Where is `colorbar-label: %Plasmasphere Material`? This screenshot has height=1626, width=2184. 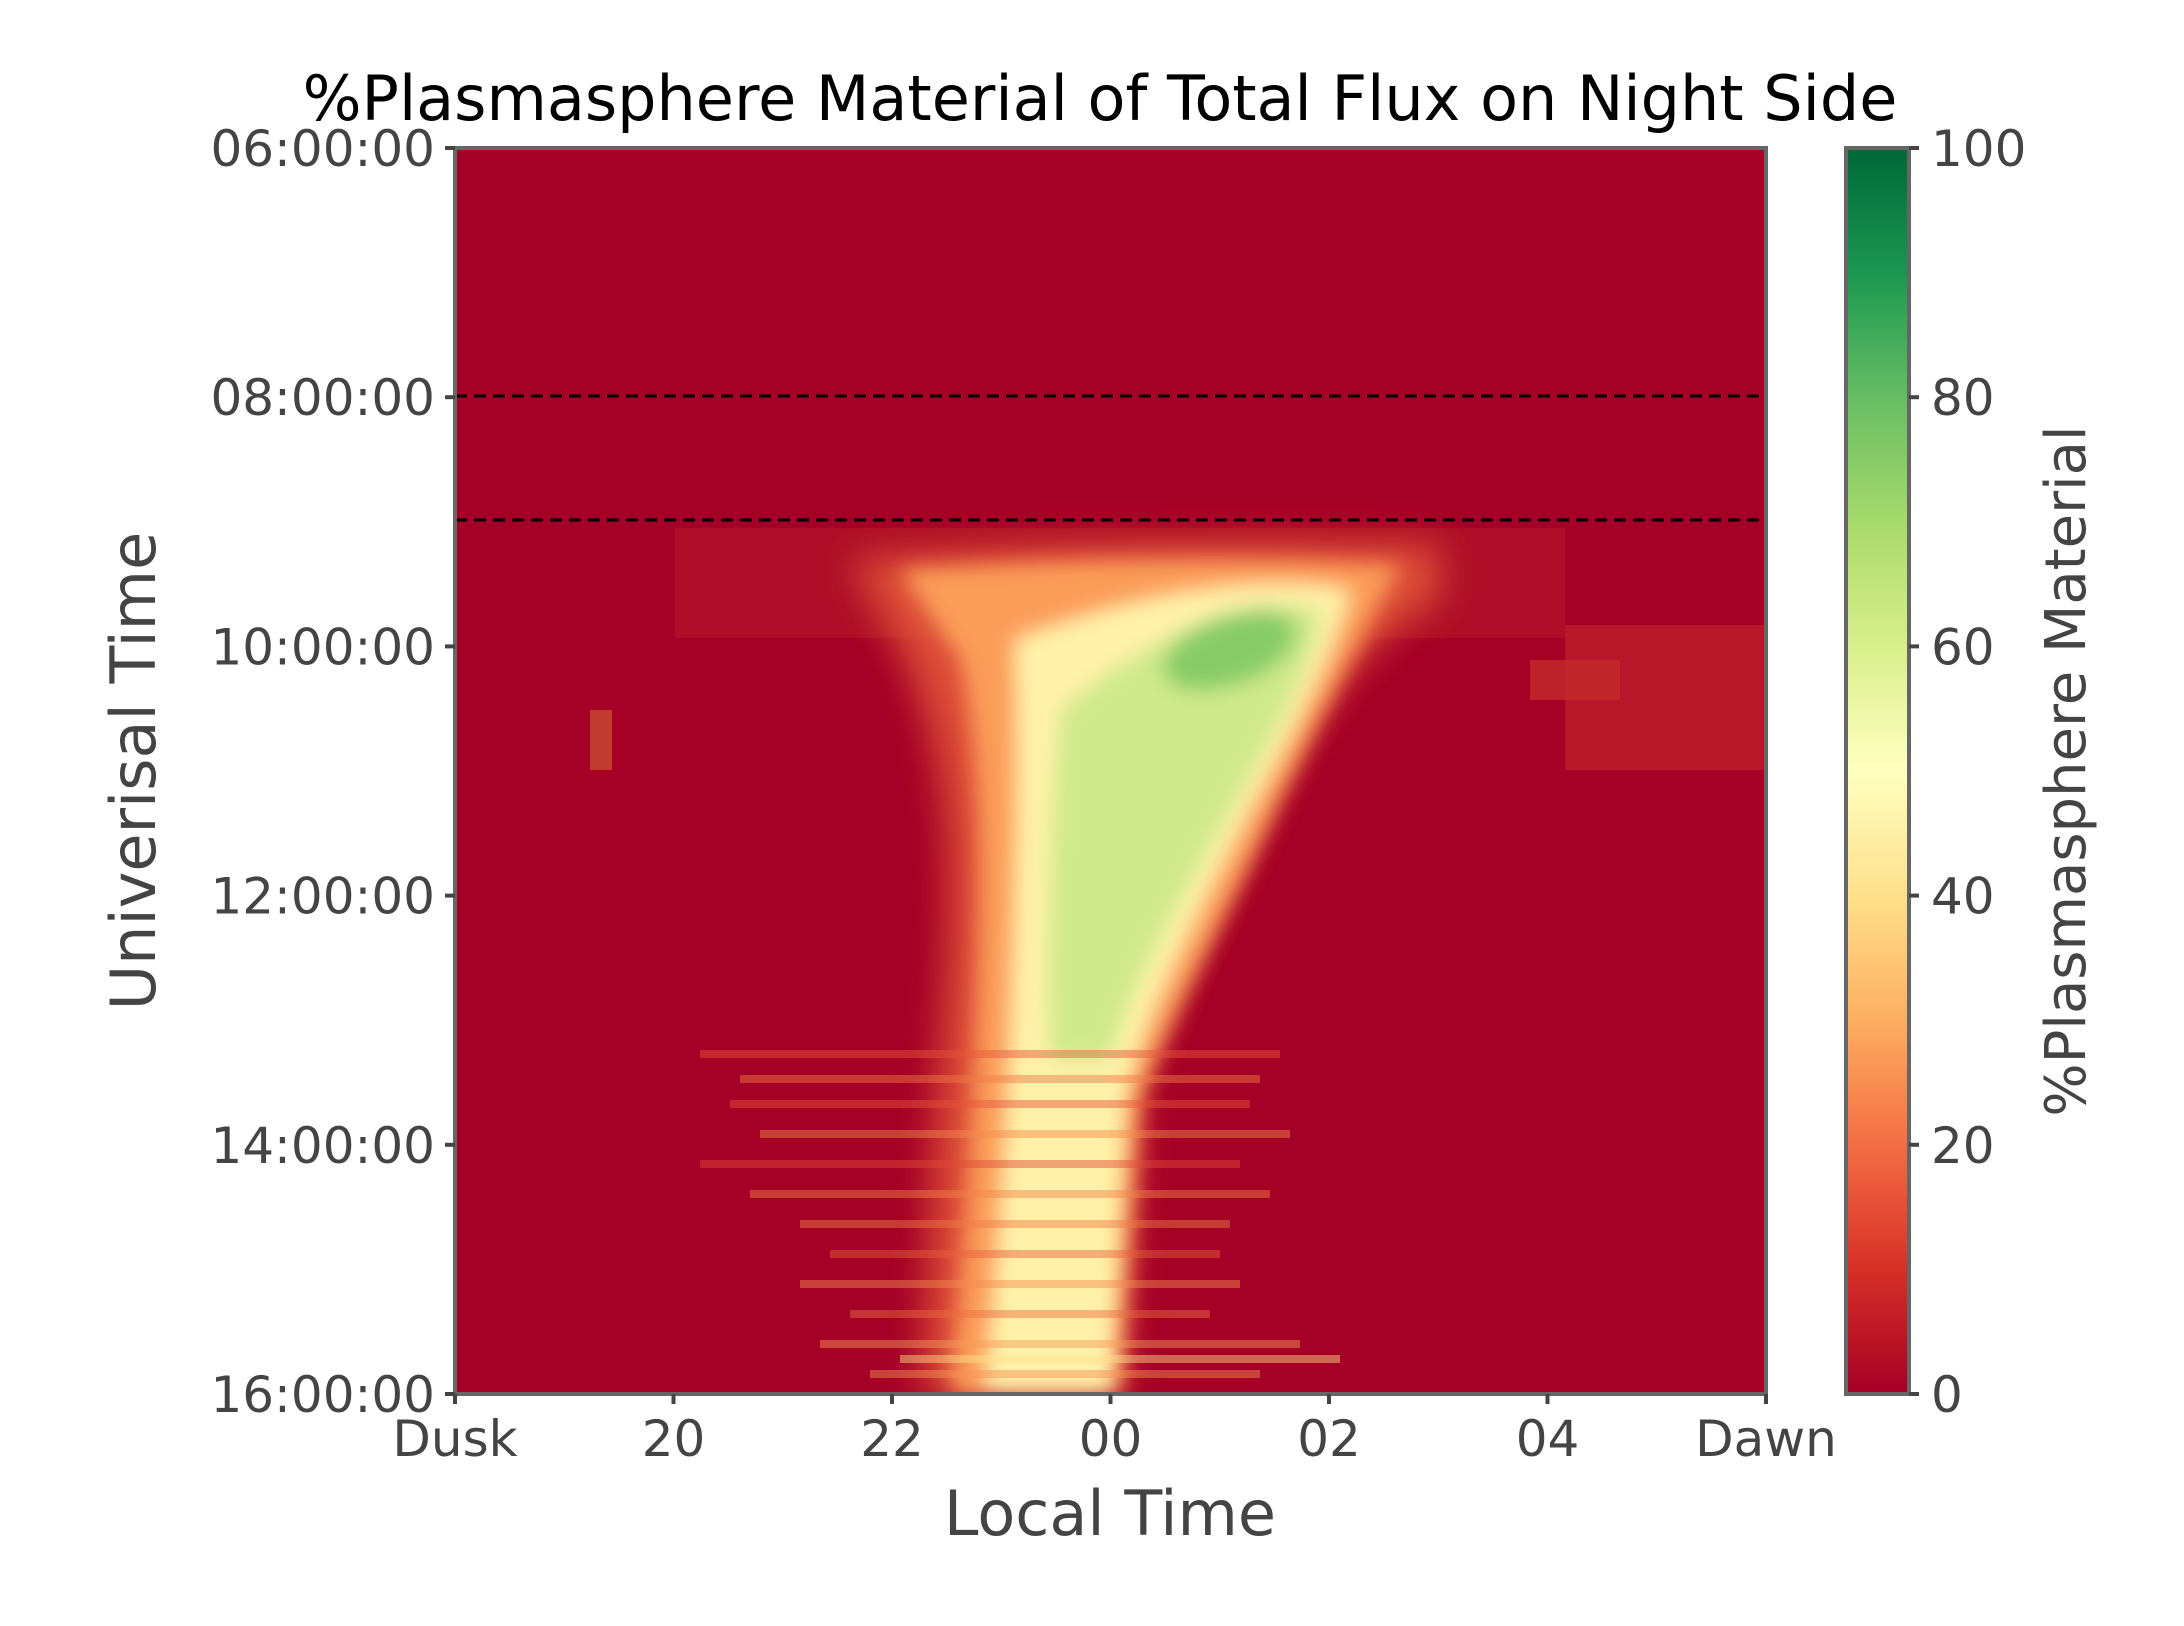 colorbar-label: %Plasmasphere Material is located at coordinates (2066, 770).